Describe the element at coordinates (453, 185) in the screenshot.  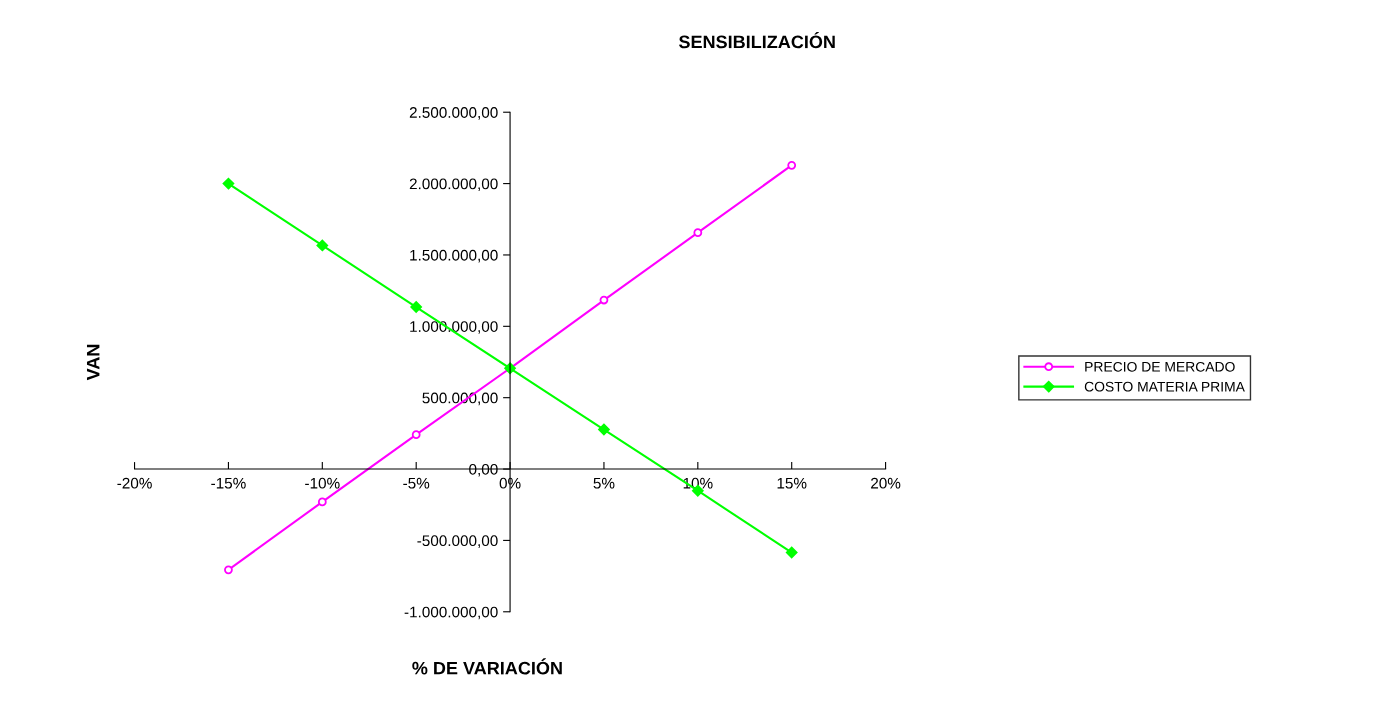
I see `y-tick-label: 2.000.000,00` at that location.